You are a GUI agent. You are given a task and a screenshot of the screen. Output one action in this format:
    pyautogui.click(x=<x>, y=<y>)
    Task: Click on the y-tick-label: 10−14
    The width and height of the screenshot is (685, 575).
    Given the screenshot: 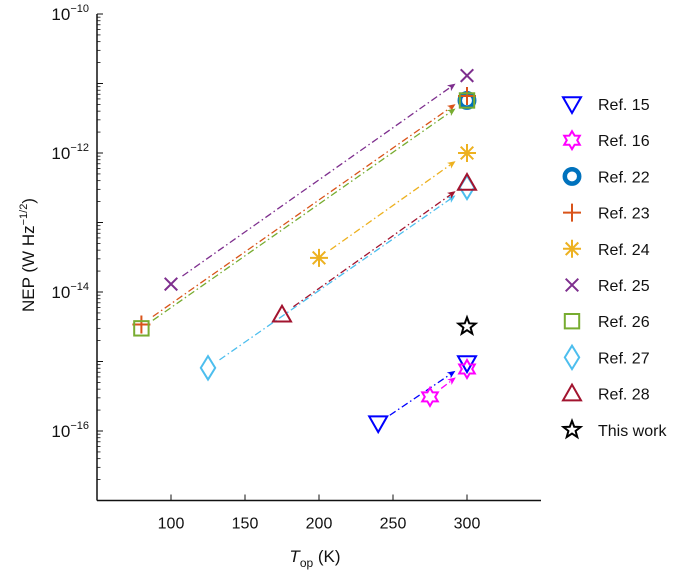 What is the action you would take?
    pyautogui.click(x=70, y=291)
    